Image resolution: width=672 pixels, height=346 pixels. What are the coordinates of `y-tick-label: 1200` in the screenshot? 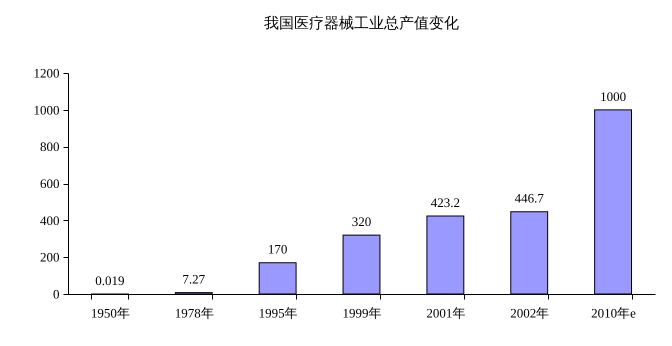 It's located at (47, 73).